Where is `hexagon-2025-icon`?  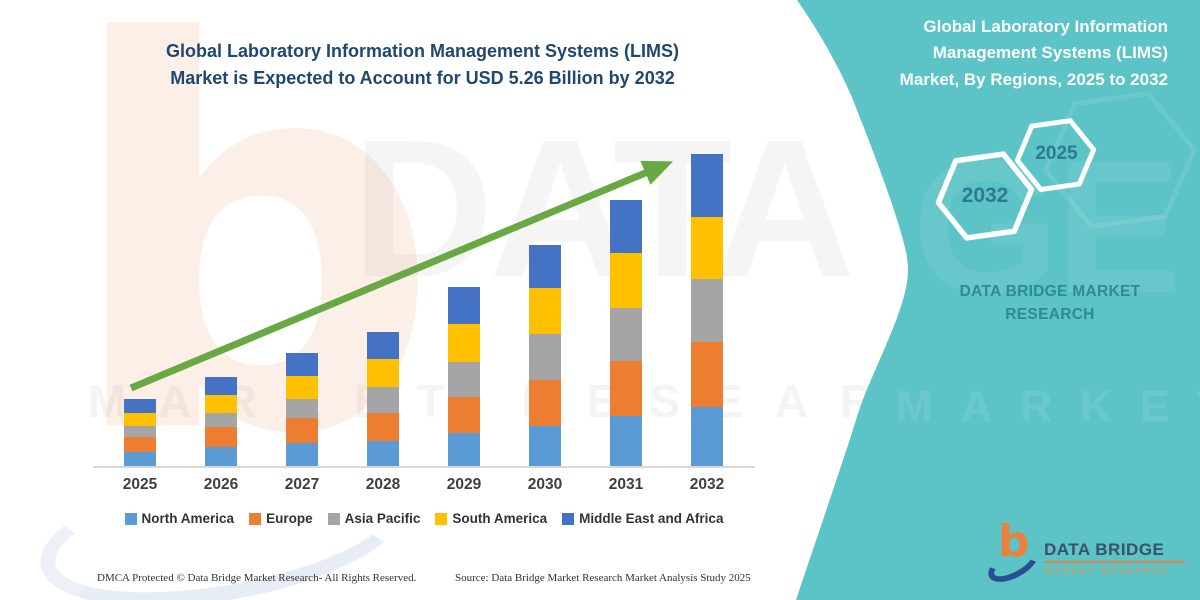
hexagon-2025-icon is located at coordinates (1055, 155).